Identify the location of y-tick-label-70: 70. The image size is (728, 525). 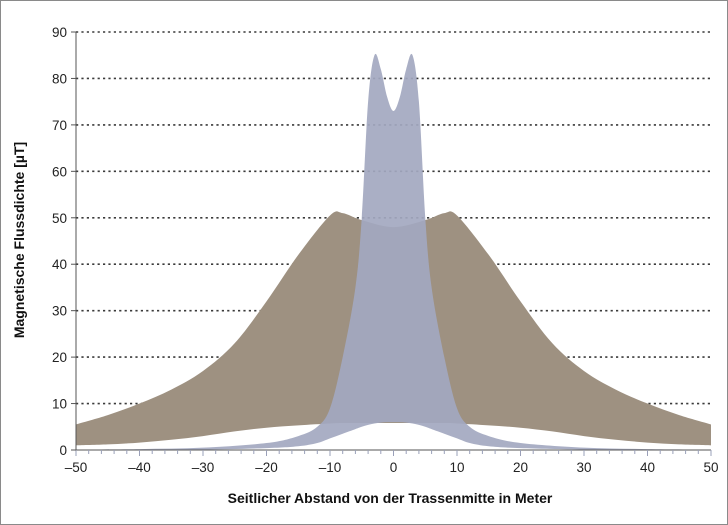
(59, 125).